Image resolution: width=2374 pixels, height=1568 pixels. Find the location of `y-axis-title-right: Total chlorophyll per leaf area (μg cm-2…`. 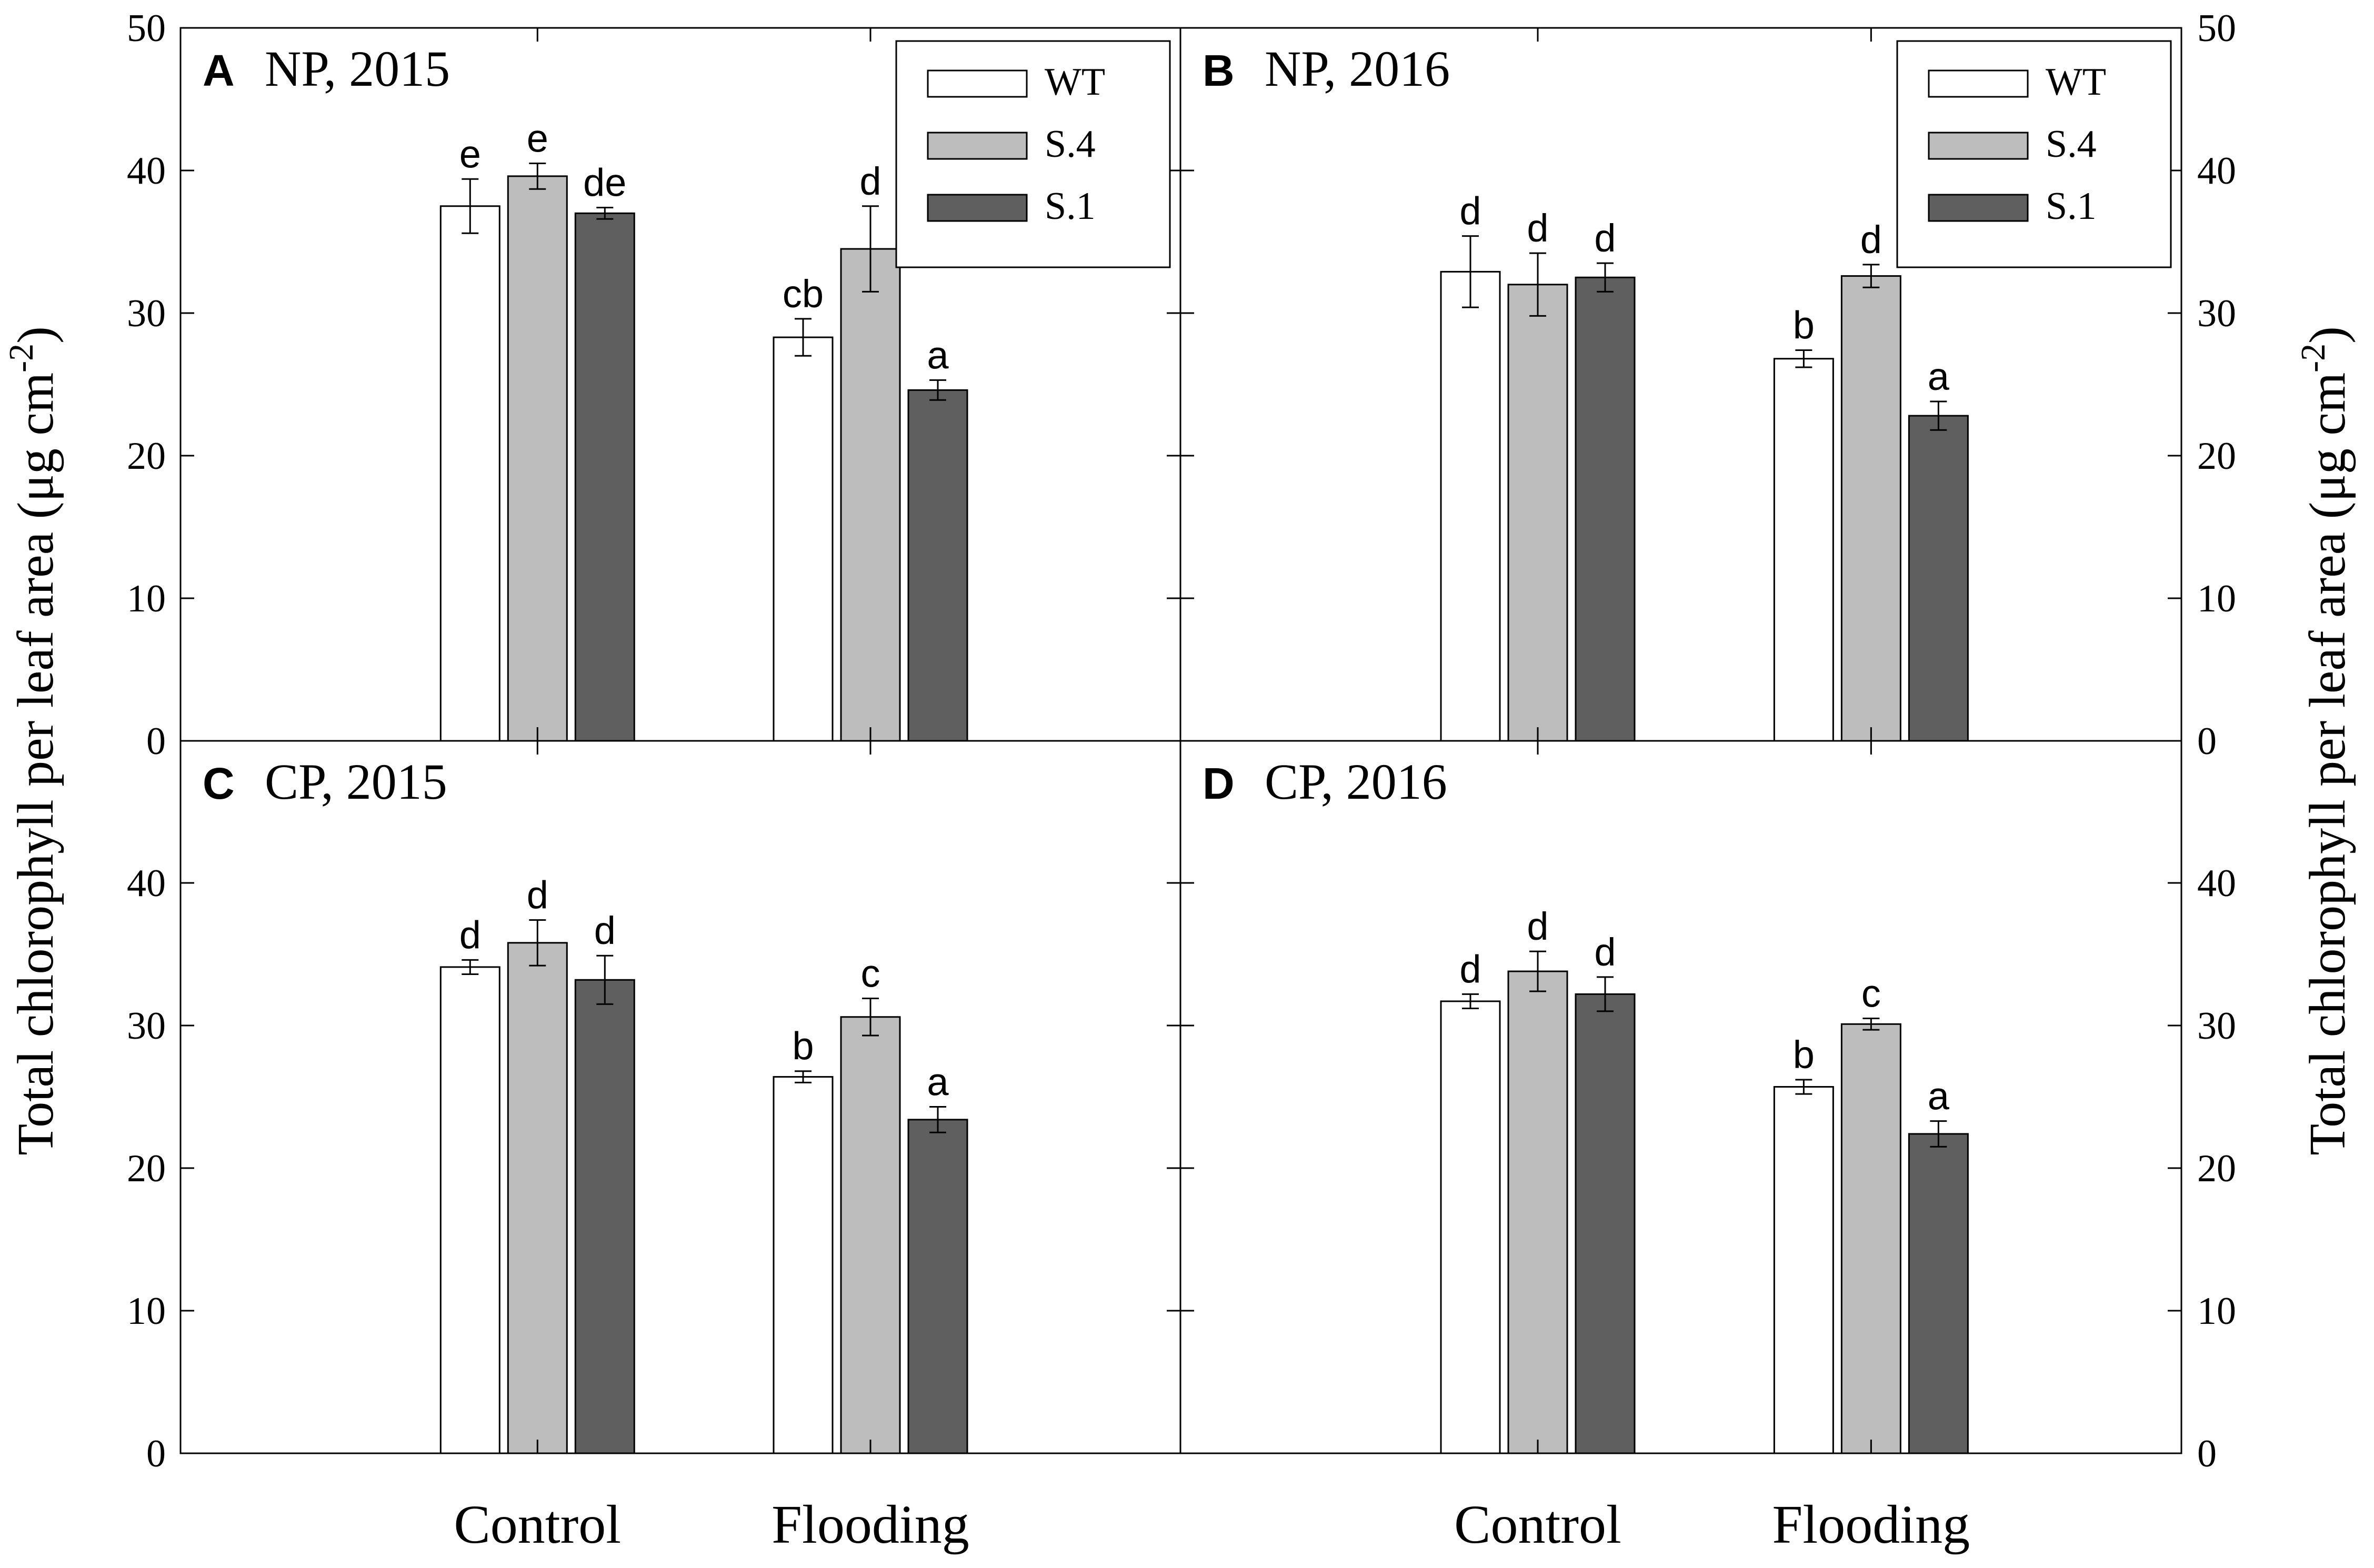

y-axis-title-right: Total chlorophyll per leaf area (μg cm-2… is located at coordinates (2325, 740).